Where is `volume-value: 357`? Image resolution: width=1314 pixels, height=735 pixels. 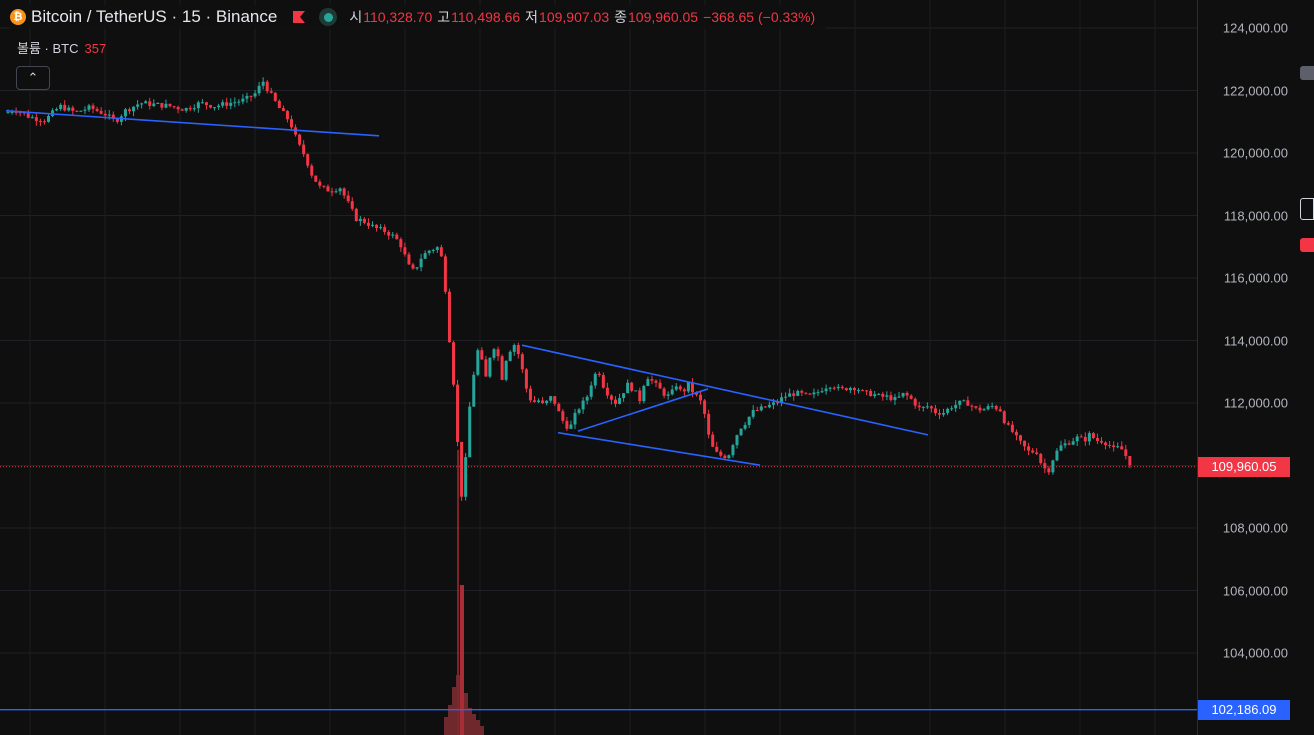
volume-value: 357 is located at coordinates (95, 48).